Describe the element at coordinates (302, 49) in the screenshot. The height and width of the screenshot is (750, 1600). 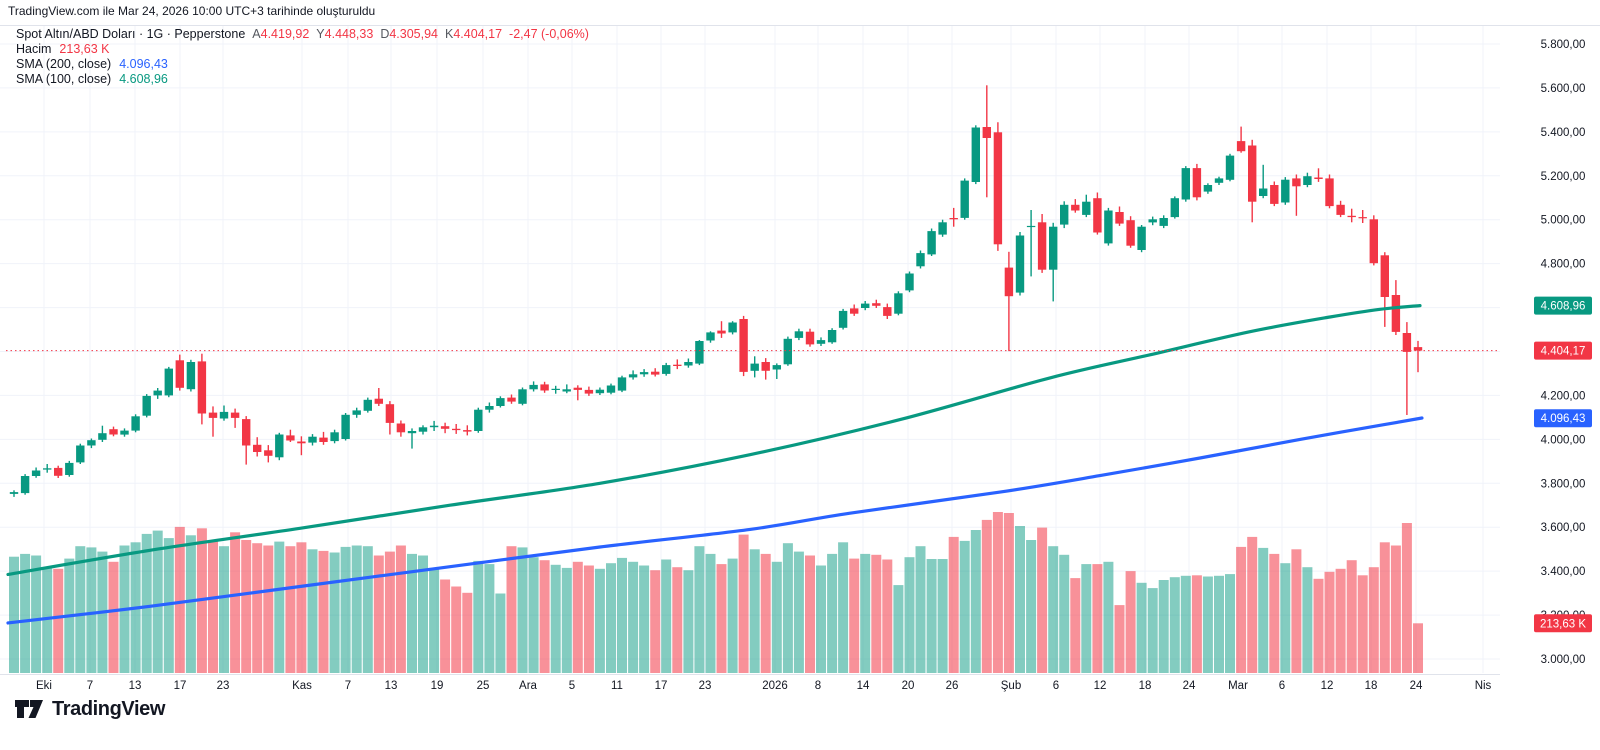
I see `legend-volume-row: Hacim 213,63 K` at that location.